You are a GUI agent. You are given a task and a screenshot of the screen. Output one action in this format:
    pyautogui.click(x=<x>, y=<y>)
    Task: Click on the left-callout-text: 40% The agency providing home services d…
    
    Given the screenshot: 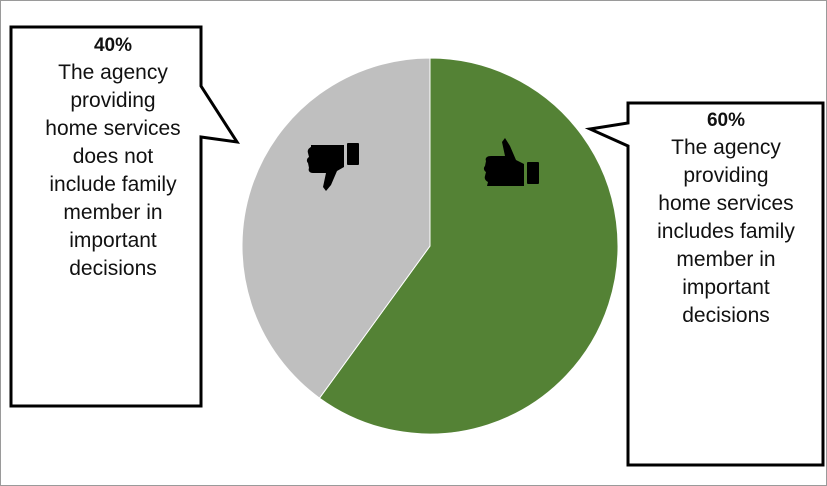 What is the action you would take?
    pyautogui.click(x=113, y=158)
    